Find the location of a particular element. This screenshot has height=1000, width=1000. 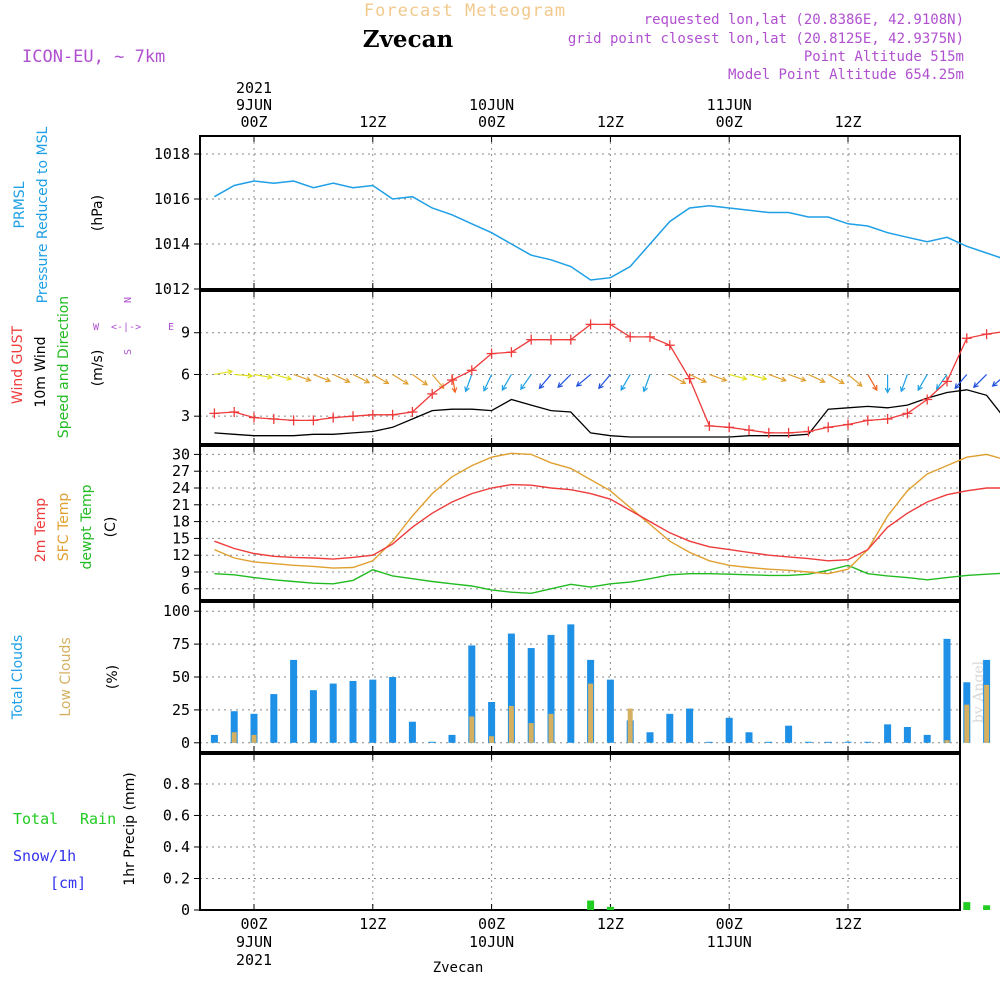

y-tick-label: 6 is located at coordinates (185, 589).